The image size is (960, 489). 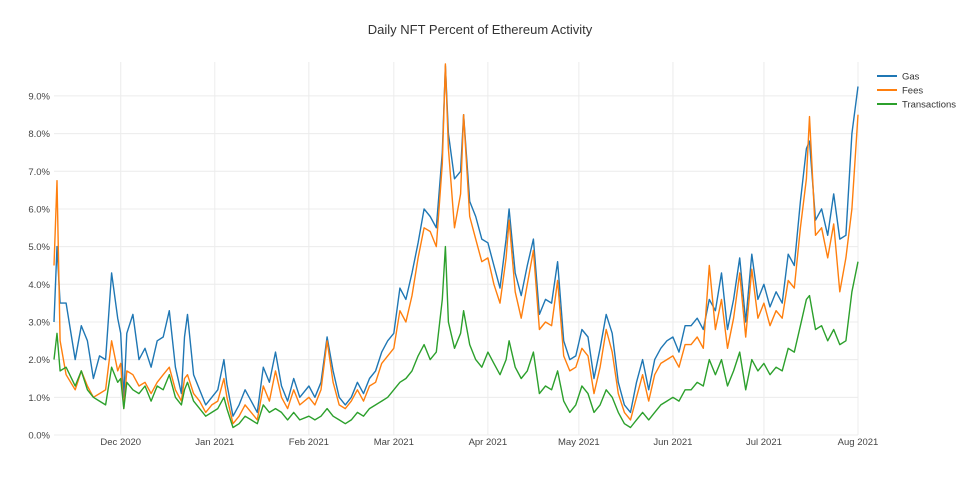 I want to click on legend-label-gas: Gas, so click(x=911, y=77).